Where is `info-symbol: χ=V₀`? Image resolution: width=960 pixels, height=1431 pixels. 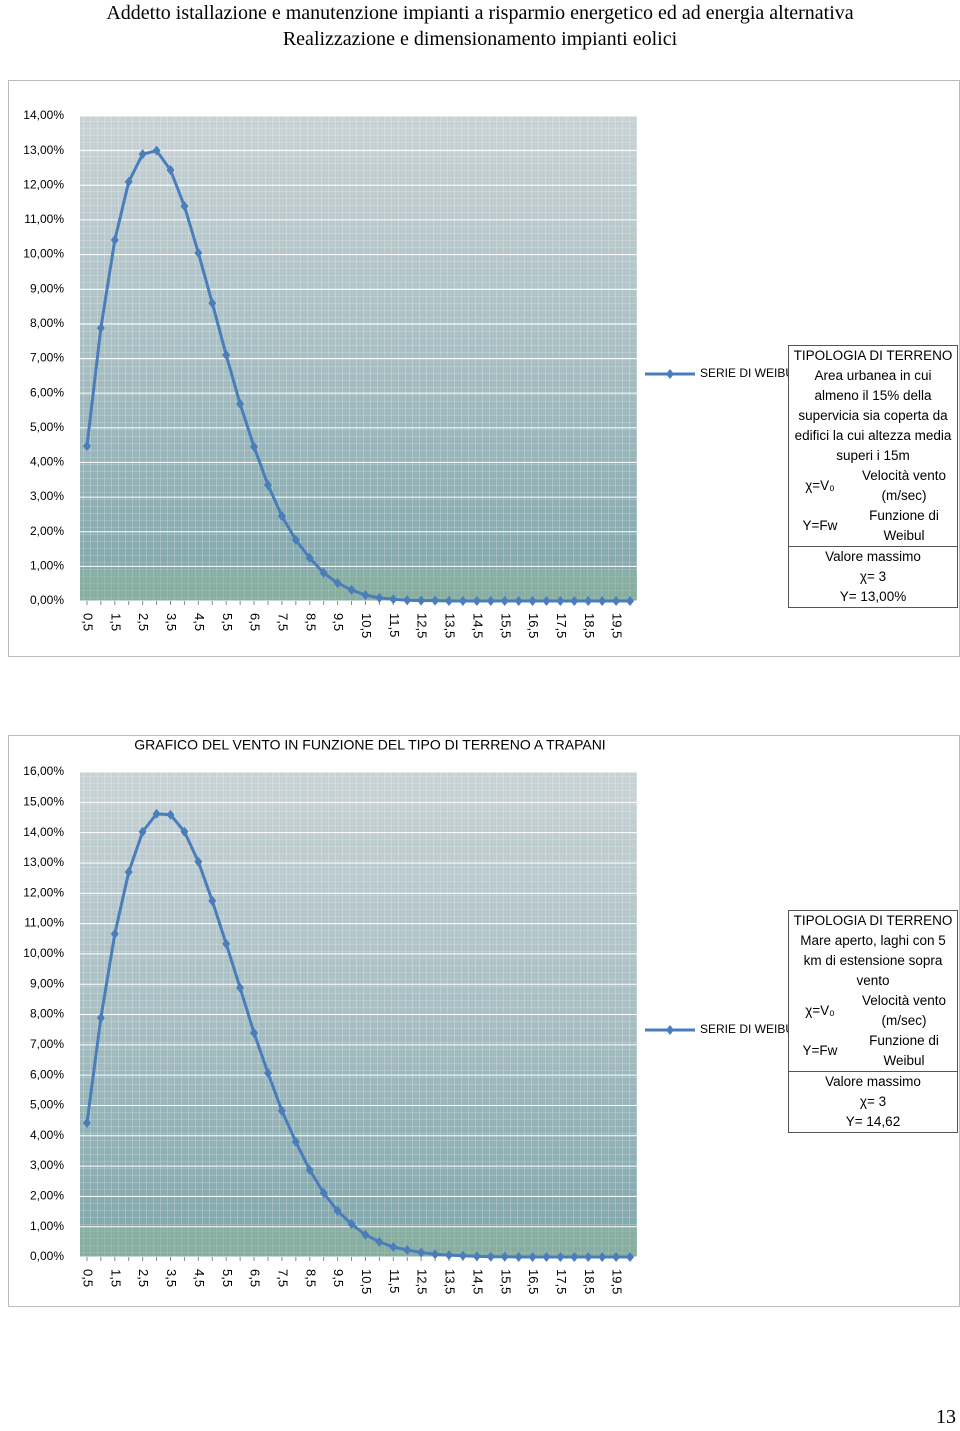
info-symbol: χ=V₀ is located at coordinates (820, 1010).